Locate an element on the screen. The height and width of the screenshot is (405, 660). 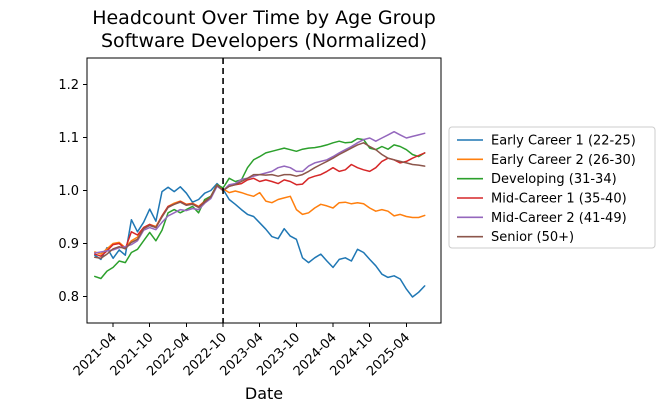
legend-item: Mid-Career 1 (35-40) is located at coordinates (542, 198).